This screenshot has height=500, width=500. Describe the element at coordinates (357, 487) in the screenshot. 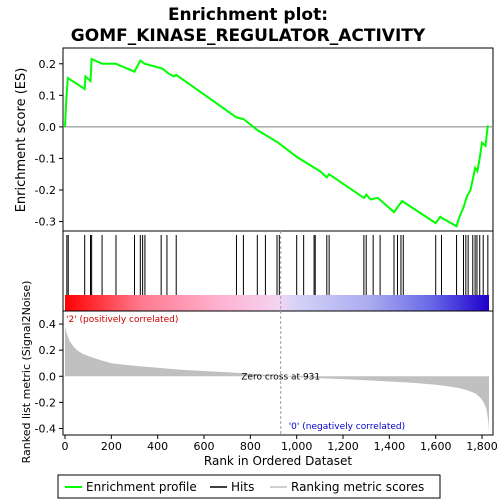

I see `legend-label-metric: Ranking metric scores` at that location.